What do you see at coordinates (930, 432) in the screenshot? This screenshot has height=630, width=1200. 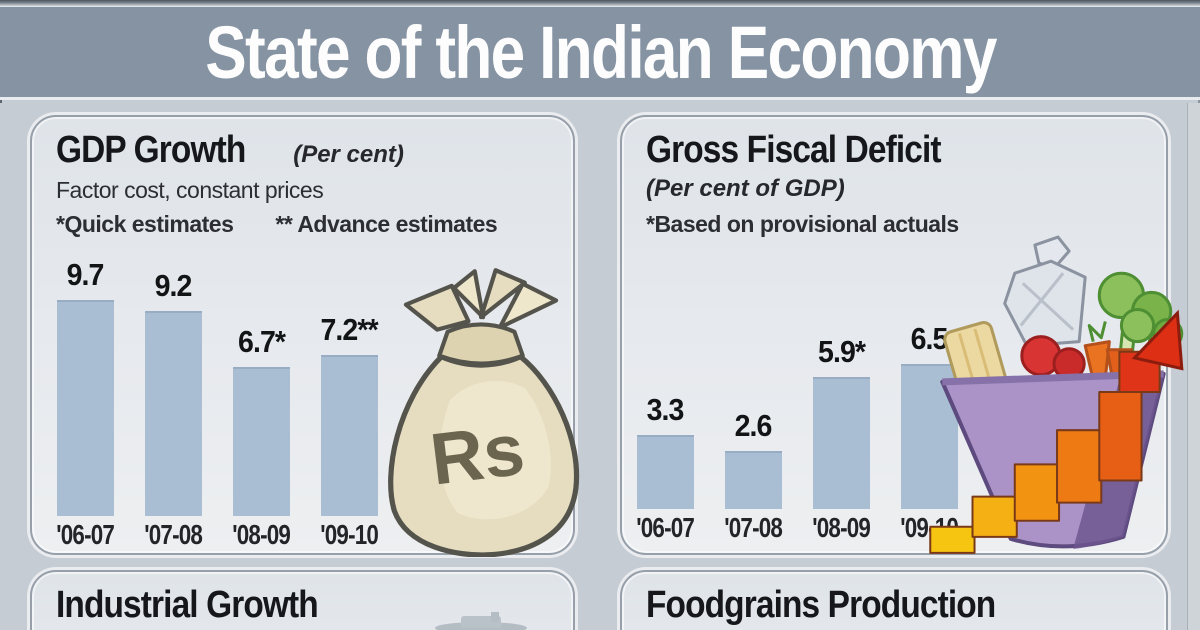 I see `bar-column-'09-10: 6.5'09-10` at bounding box center [930, 432].